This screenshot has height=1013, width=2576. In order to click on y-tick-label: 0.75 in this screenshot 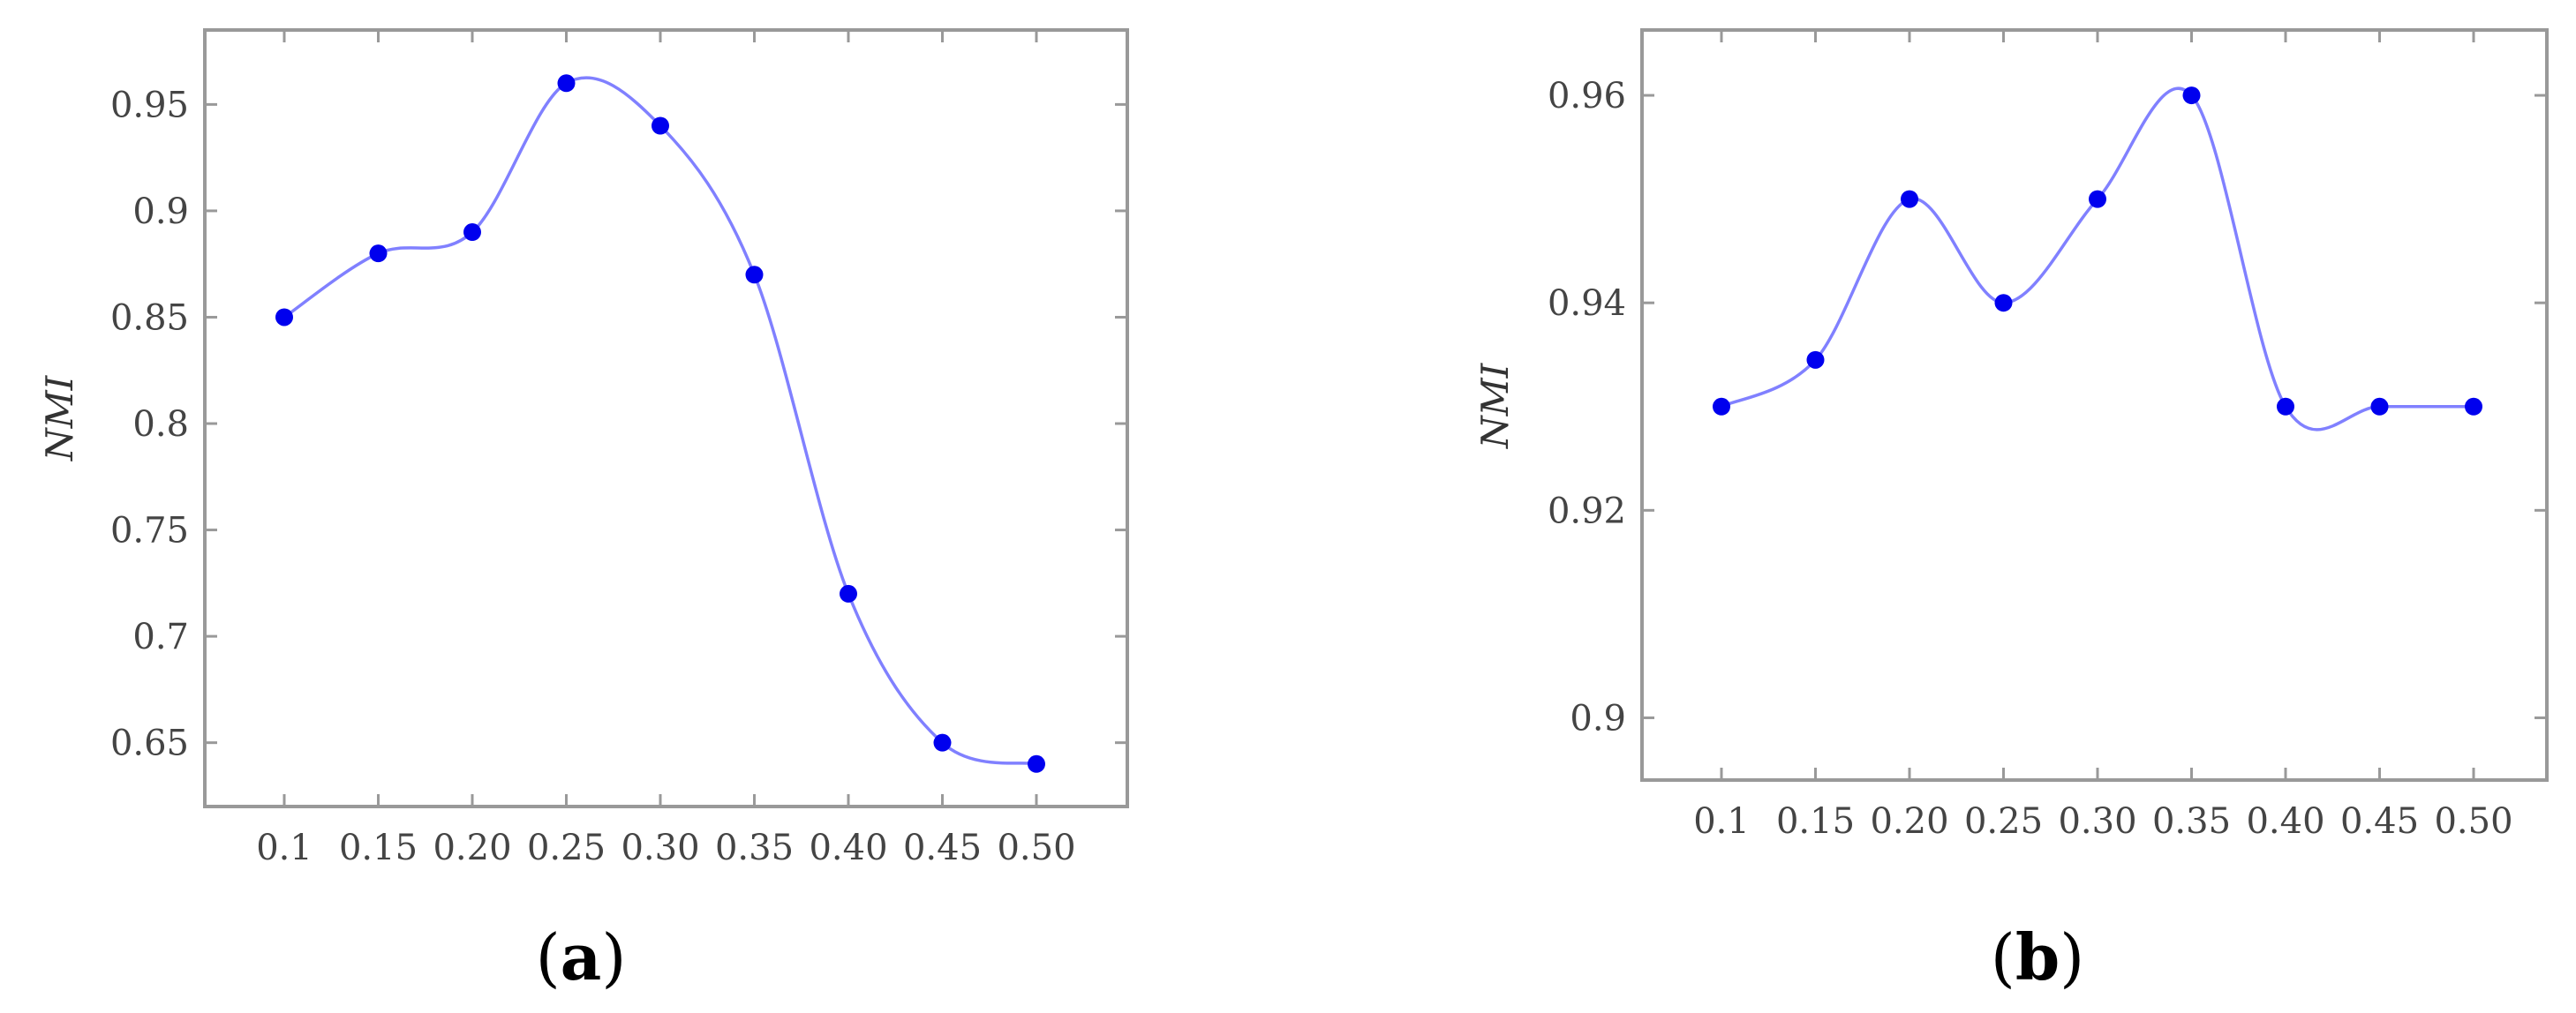, I will do `click(150, 531)`.